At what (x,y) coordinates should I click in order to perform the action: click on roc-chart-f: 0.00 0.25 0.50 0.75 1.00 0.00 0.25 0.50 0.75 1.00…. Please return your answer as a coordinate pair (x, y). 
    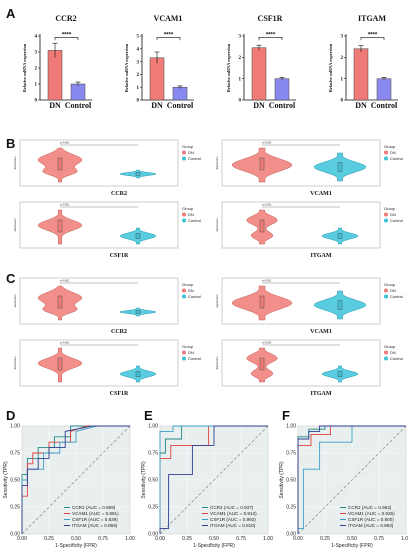
    Looking at the image, I should click on (343, 486).